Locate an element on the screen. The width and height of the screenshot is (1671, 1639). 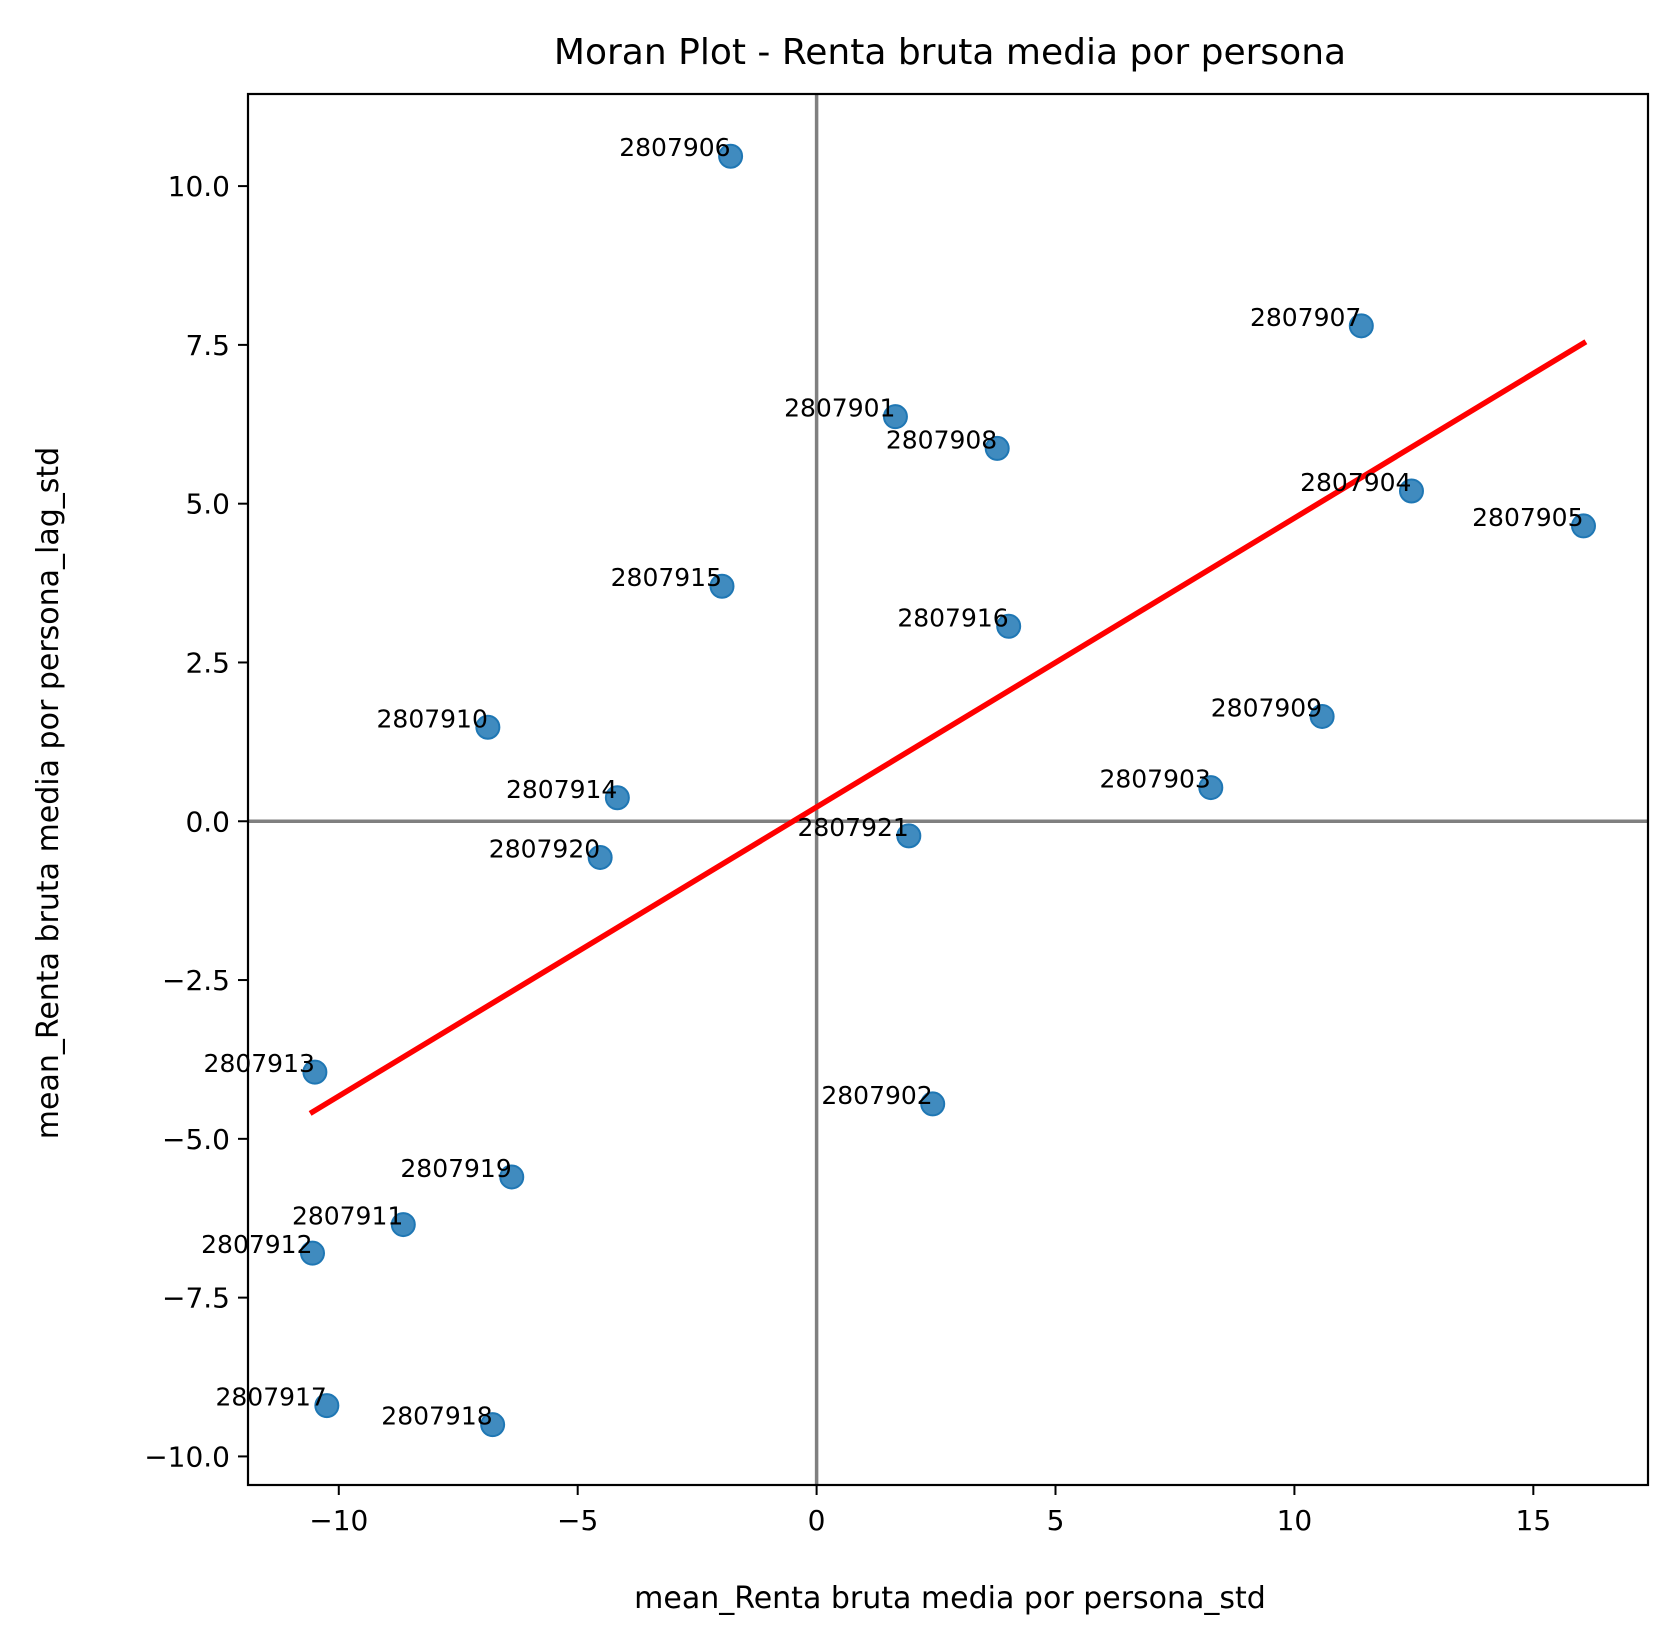
y-tick-label: 7.5 is located at coordinates (207, 345).